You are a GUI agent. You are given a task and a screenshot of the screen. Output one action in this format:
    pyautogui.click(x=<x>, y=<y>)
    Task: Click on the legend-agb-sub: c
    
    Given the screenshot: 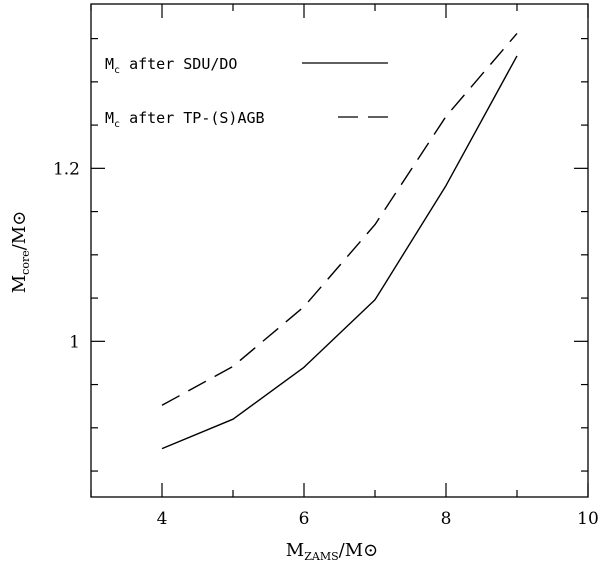 What is the action you would take?
    pyautogui.click(x=117, y=124)
    